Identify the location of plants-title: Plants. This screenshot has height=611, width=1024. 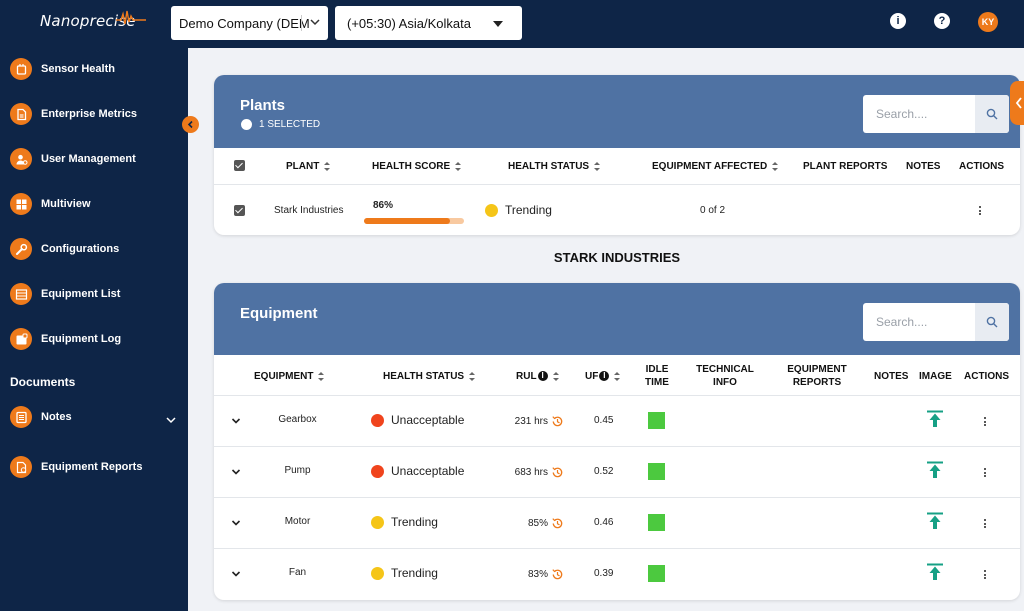
(263, 105).